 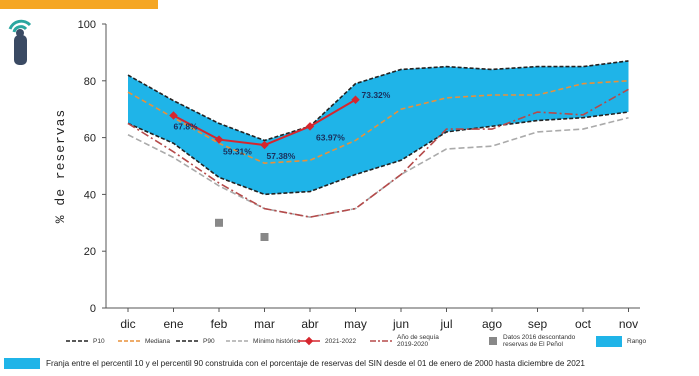 I want to click on x-tick-label: jul, so click(x=445, y=324).